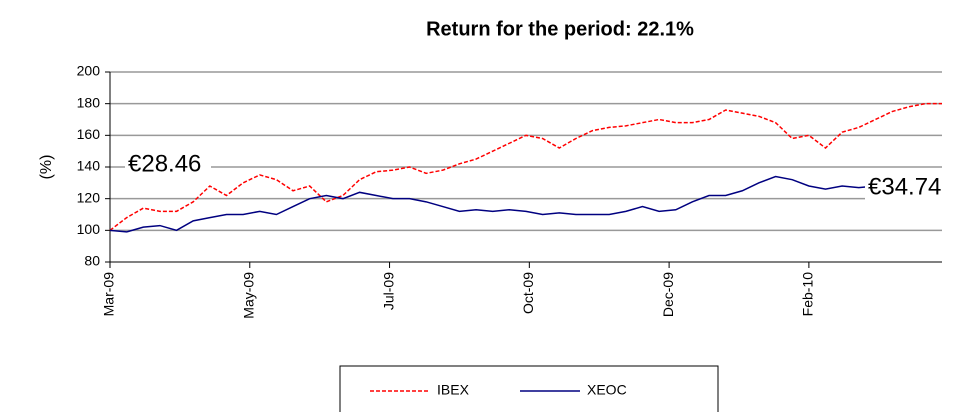 The height and width of the screenshot is (412, 955). What do you see at coordinates (46, 167) in the screenshot?
I see `y-axis-label: (%)` at bounding box center [46, 167].